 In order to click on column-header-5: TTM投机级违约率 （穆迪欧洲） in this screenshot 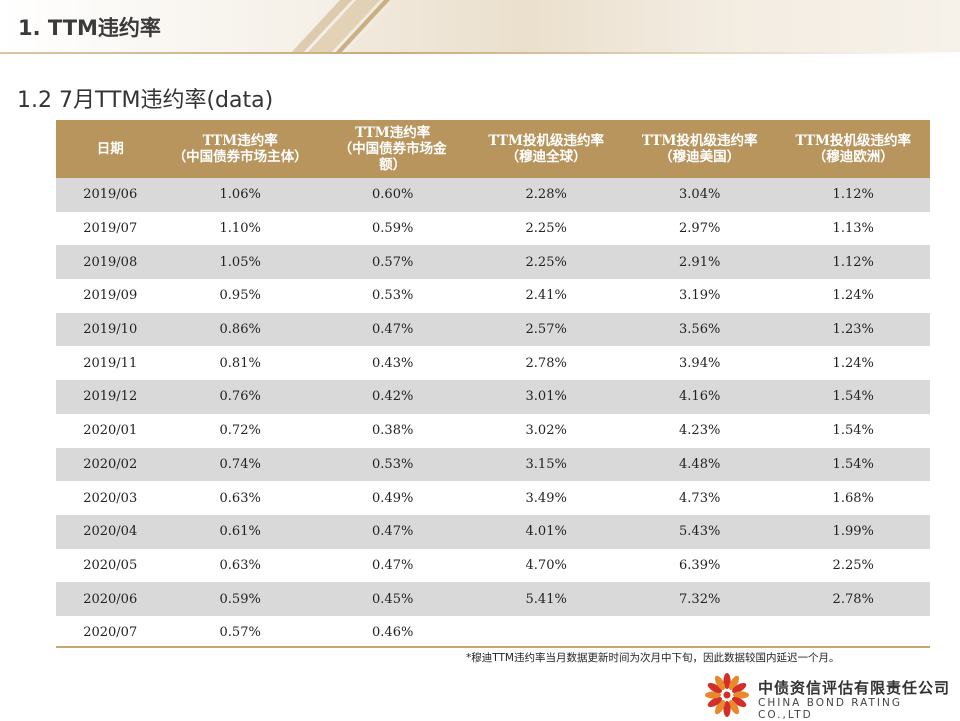, I will do `click(853, 149)`.